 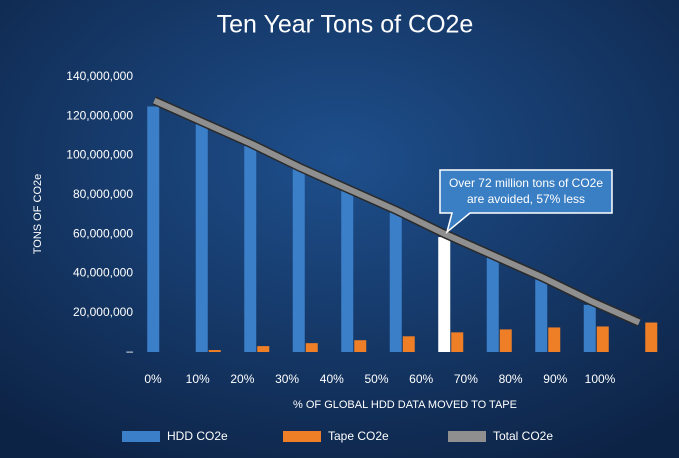 I want to click on annotation-box, so click(x=526, y=202).